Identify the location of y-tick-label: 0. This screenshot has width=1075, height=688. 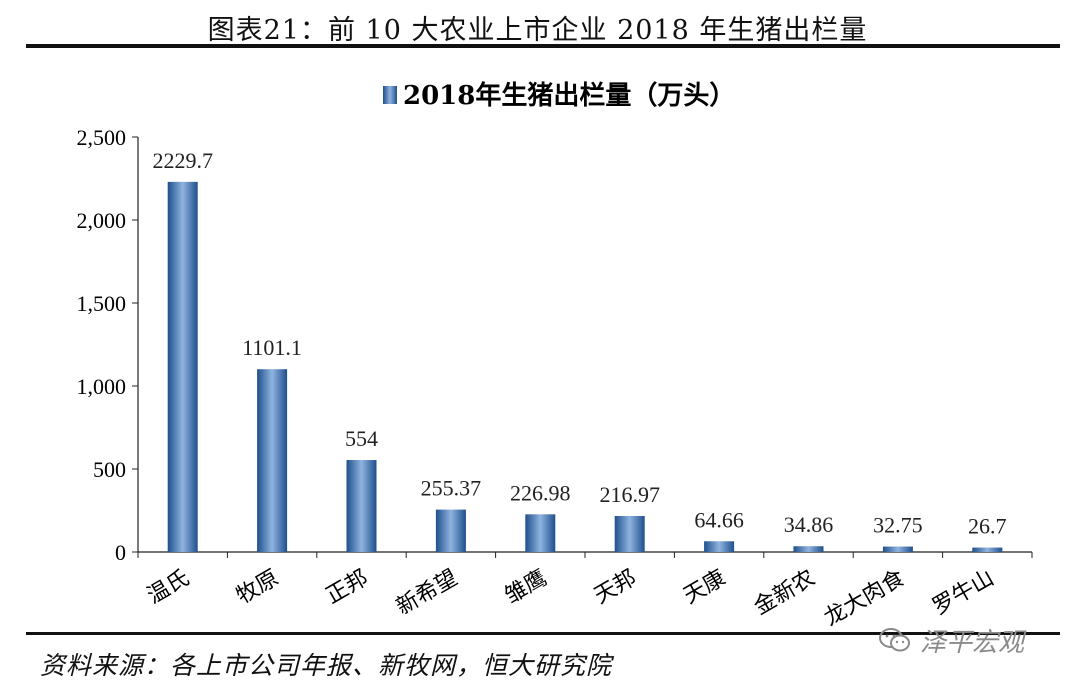
(120, 552).